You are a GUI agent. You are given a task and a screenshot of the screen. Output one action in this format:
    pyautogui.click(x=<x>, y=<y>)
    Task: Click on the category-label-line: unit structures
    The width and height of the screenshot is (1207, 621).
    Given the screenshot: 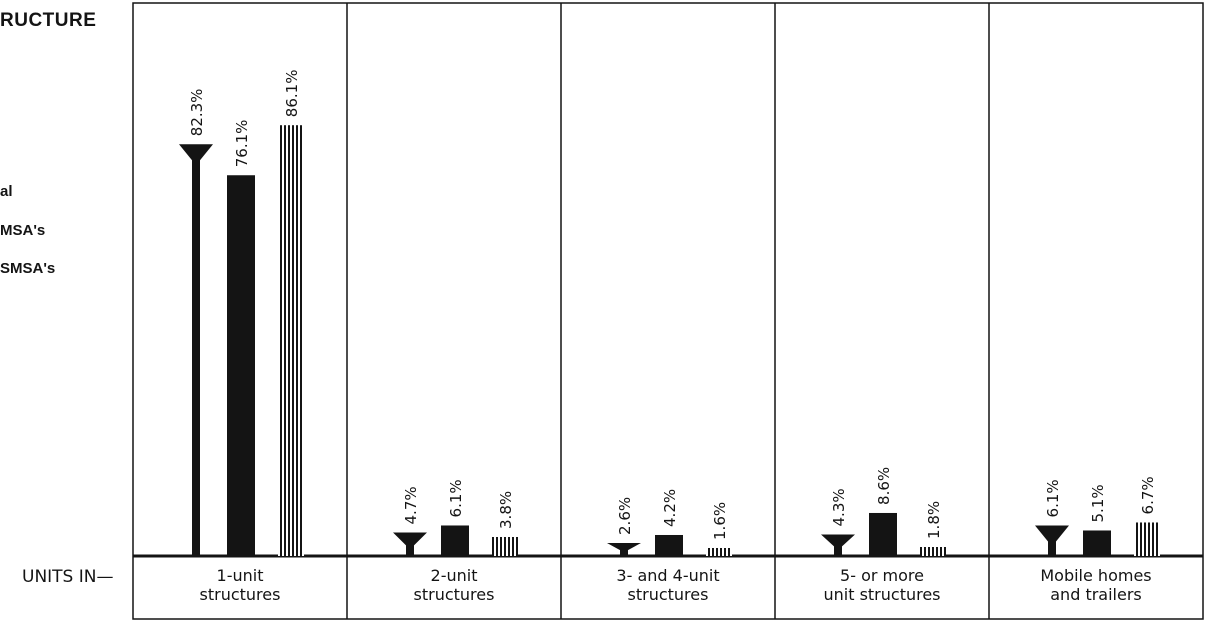 What is the action you would take?
    pyautogui.click(x=882, y=594)
    